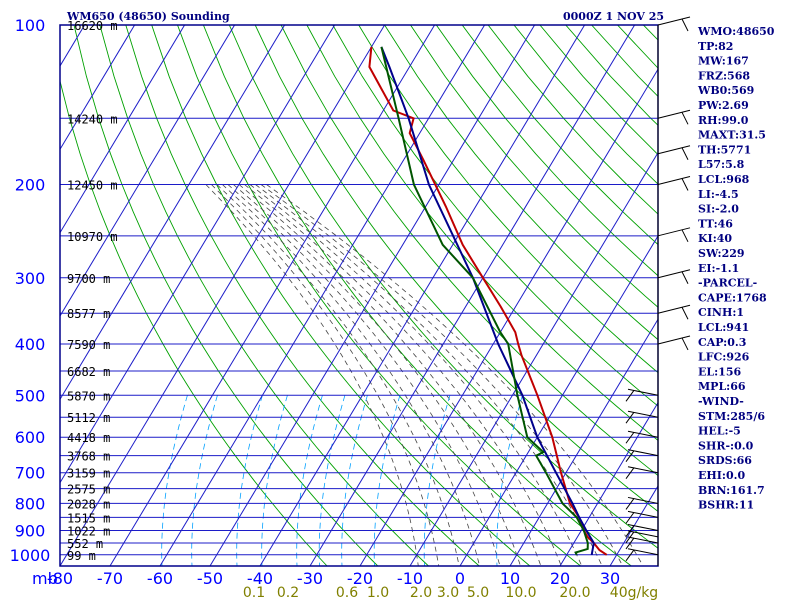 This screenshot has width=800, height=600. I want to click on index-value: LI:-4.5, so click(718, 194).